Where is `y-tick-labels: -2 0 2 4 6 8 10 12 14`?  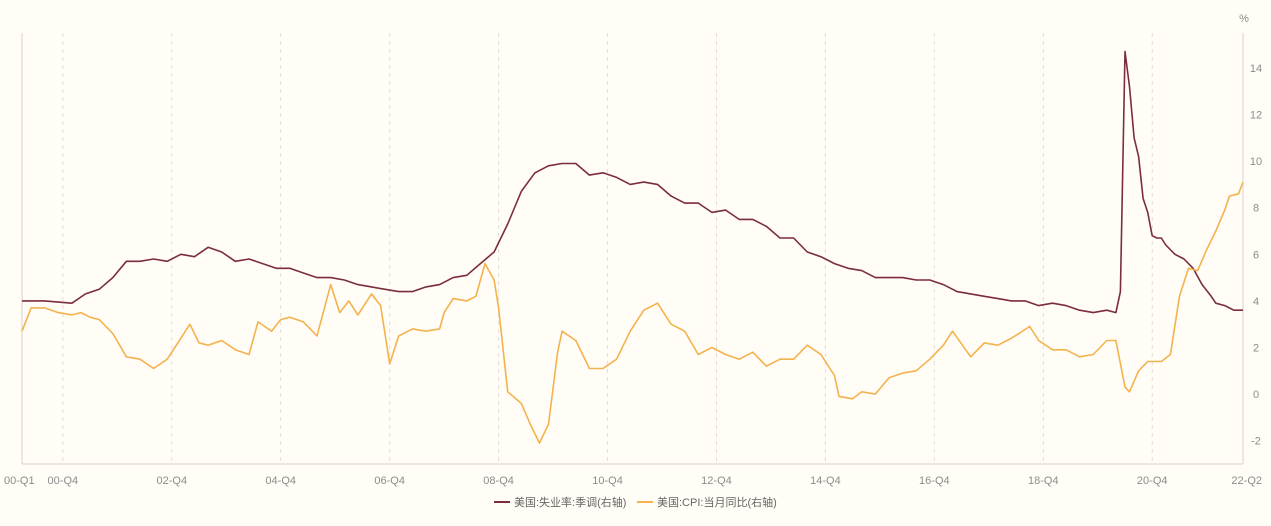
y-tick-labels: -2 0 2 4 6 8 10 12 14 is located at coordinates (1256, 255).